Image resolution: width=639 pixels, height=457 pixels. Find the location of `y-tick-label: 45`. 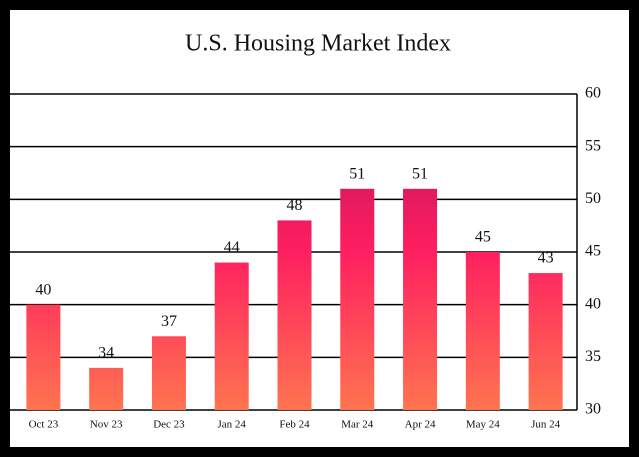

y-tick-label: 45 is located at coordinates (593, 251).